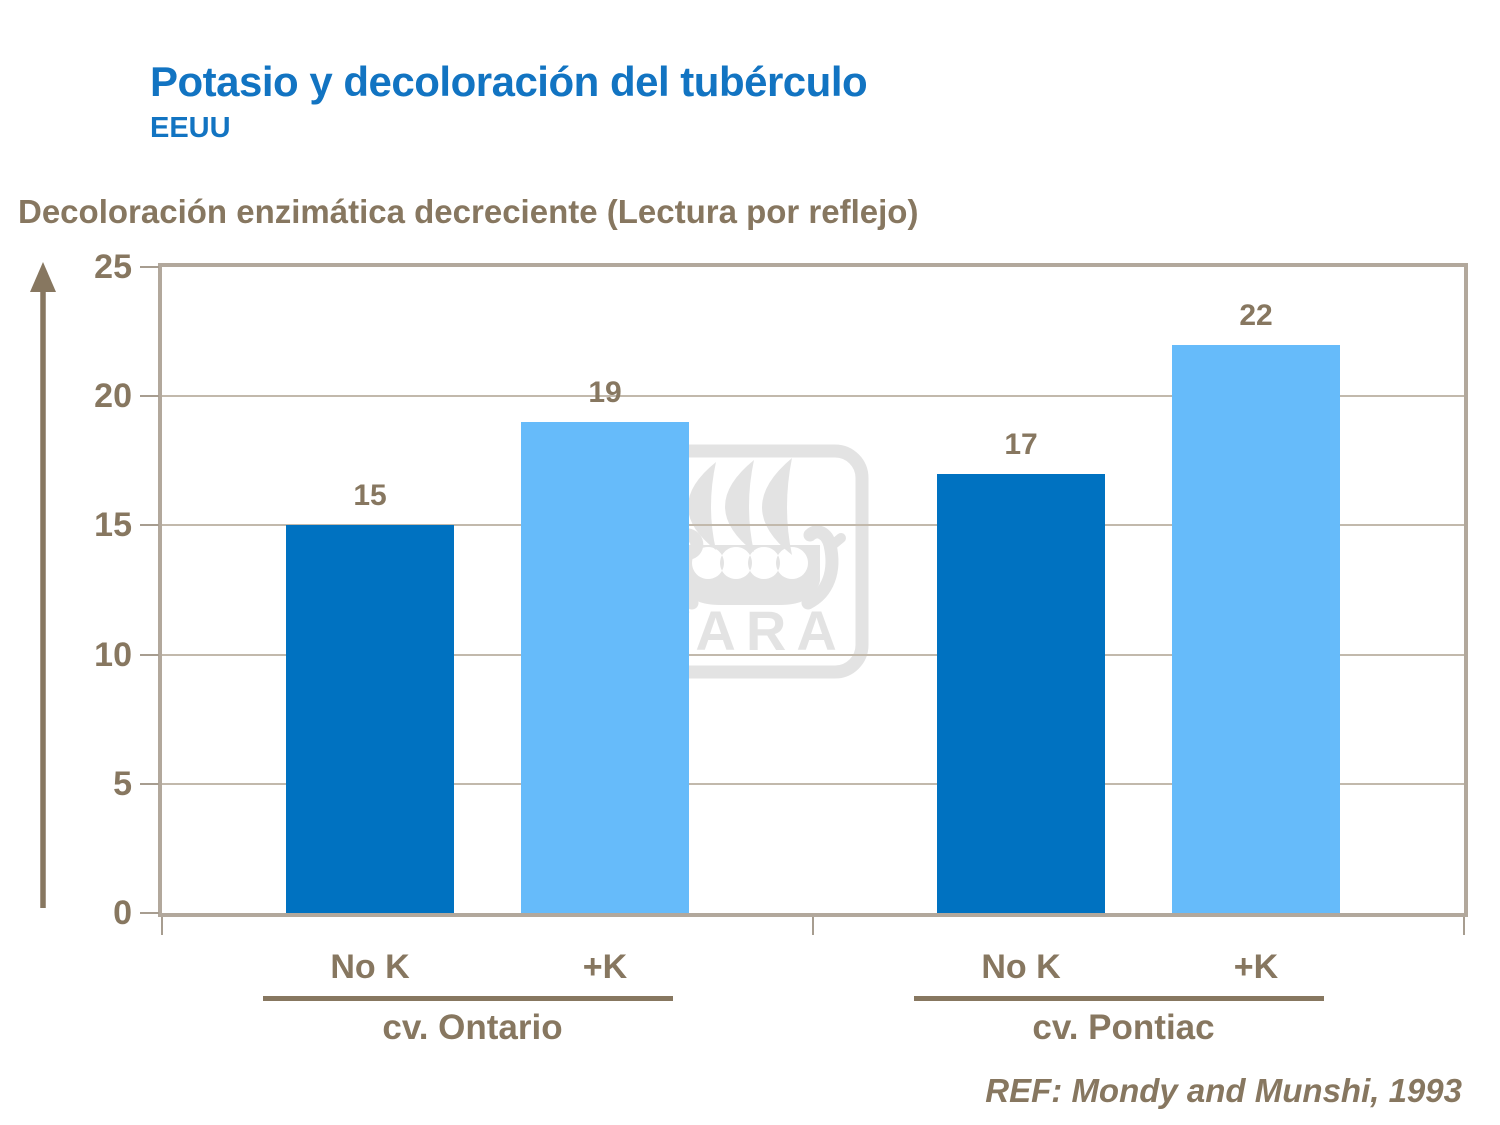 The width and height of the screenshot is (1500, 1125). What do you see at coordinates (472, 1027) in the screenshot?
I see `category-label: cv. Ontario` at bounding box center [472, 1027].